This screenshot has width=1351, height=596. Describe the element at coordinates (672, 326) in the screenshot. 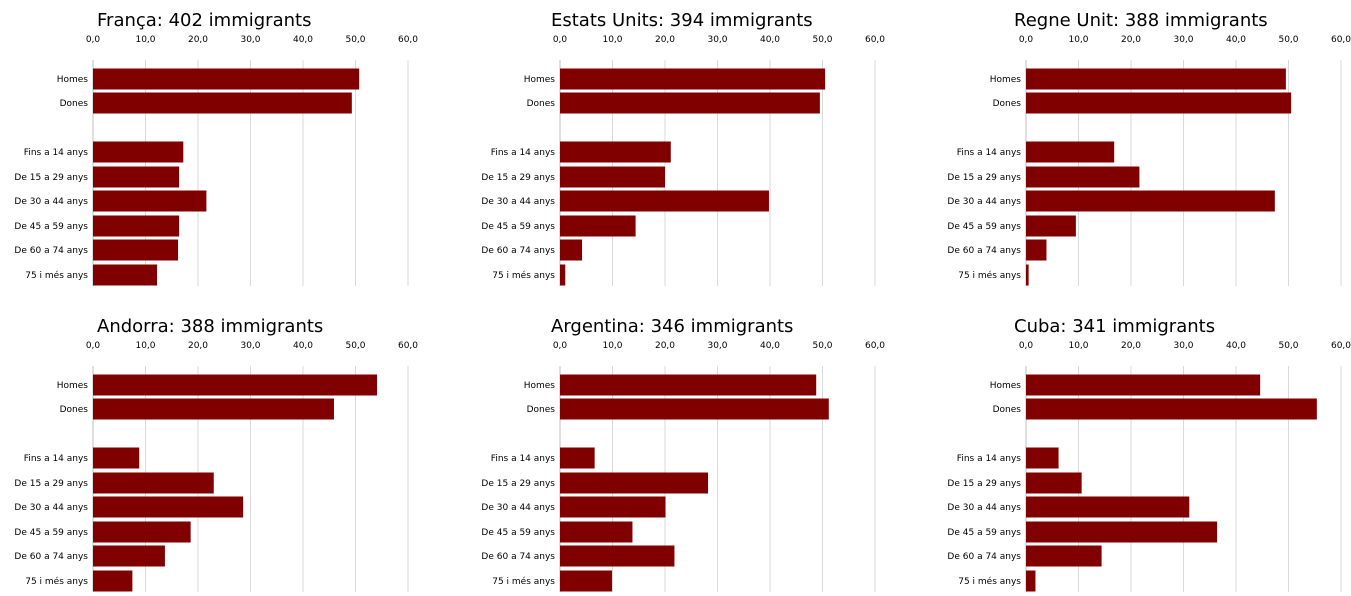

I see `chart-title: Argentina: 346 immigrants` at that location.